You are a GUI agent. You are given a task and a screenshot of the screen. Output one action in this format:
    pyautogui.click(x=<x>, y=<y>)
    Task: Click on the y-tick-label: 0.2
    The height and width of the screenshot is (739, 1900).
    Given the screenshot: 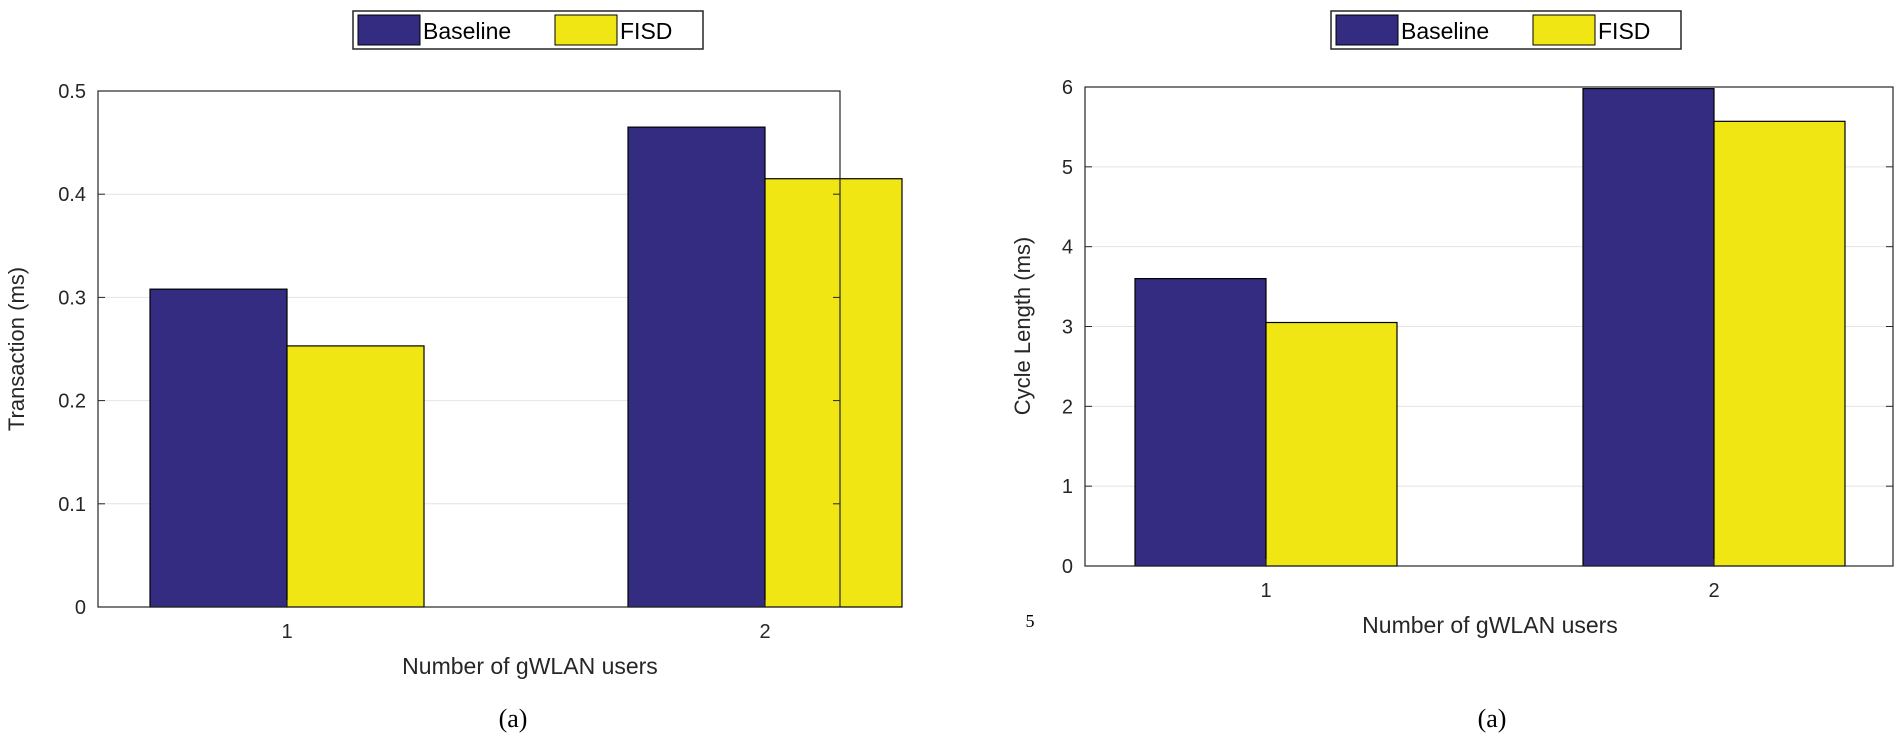 What is the action you would take?
    pyautogui.click(x=72, y=402)
    